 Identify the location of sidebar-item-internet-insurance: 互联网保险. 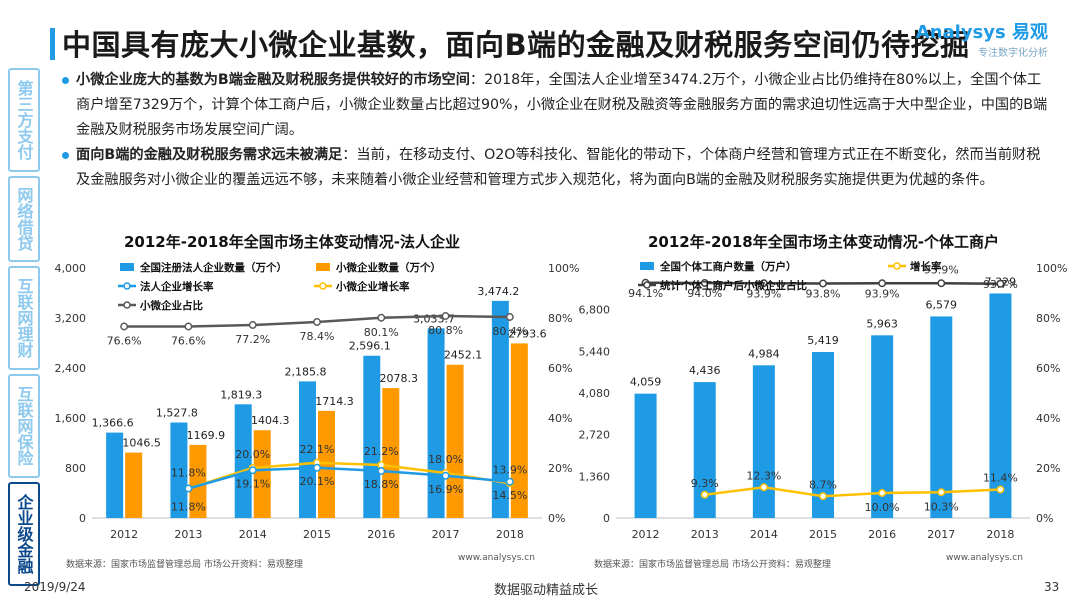
(24, 426).